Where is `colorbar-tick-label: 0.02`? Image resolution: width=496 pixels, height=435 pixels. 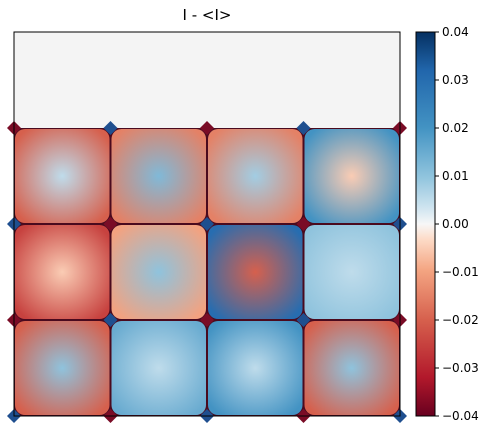 colorbar-tick-label: 0.02 is located at coordinates (455, 128).